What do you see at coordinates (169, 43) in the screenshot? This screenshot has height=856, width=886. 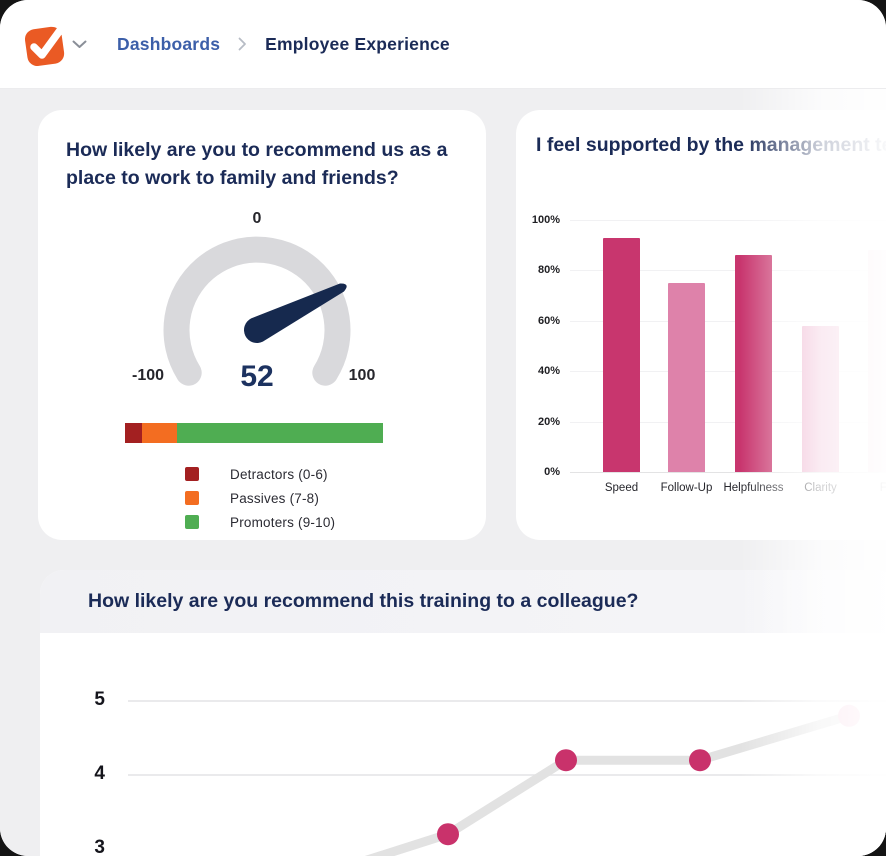 I see `breadcrumb-dashboards-link: Dashboards` at bounding box center [169, 43].